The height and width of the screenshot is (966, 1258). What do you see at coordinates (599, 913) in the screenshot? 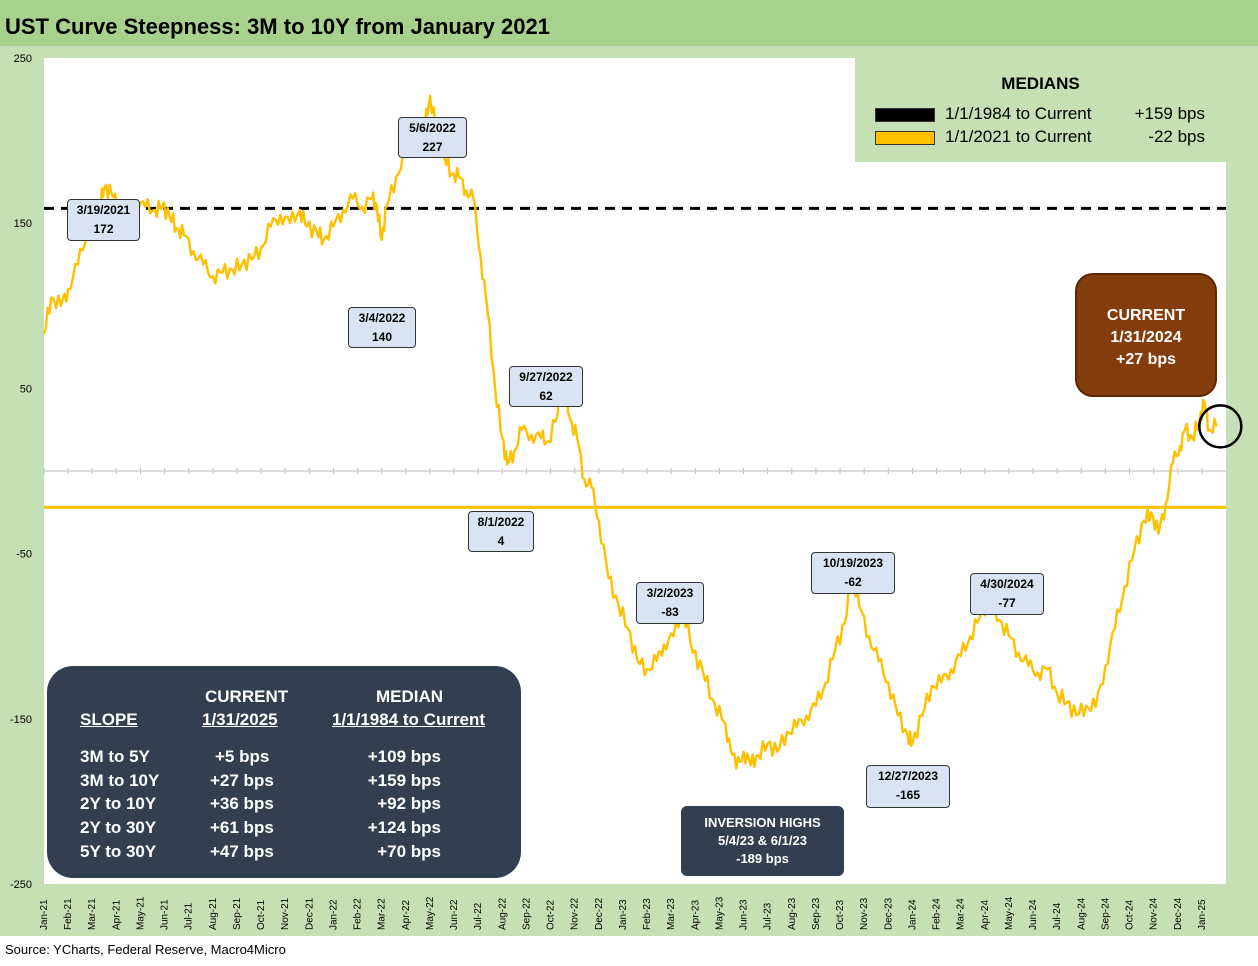
I see `x-tick-label: Dec-22` at bounding box center [599, 913].